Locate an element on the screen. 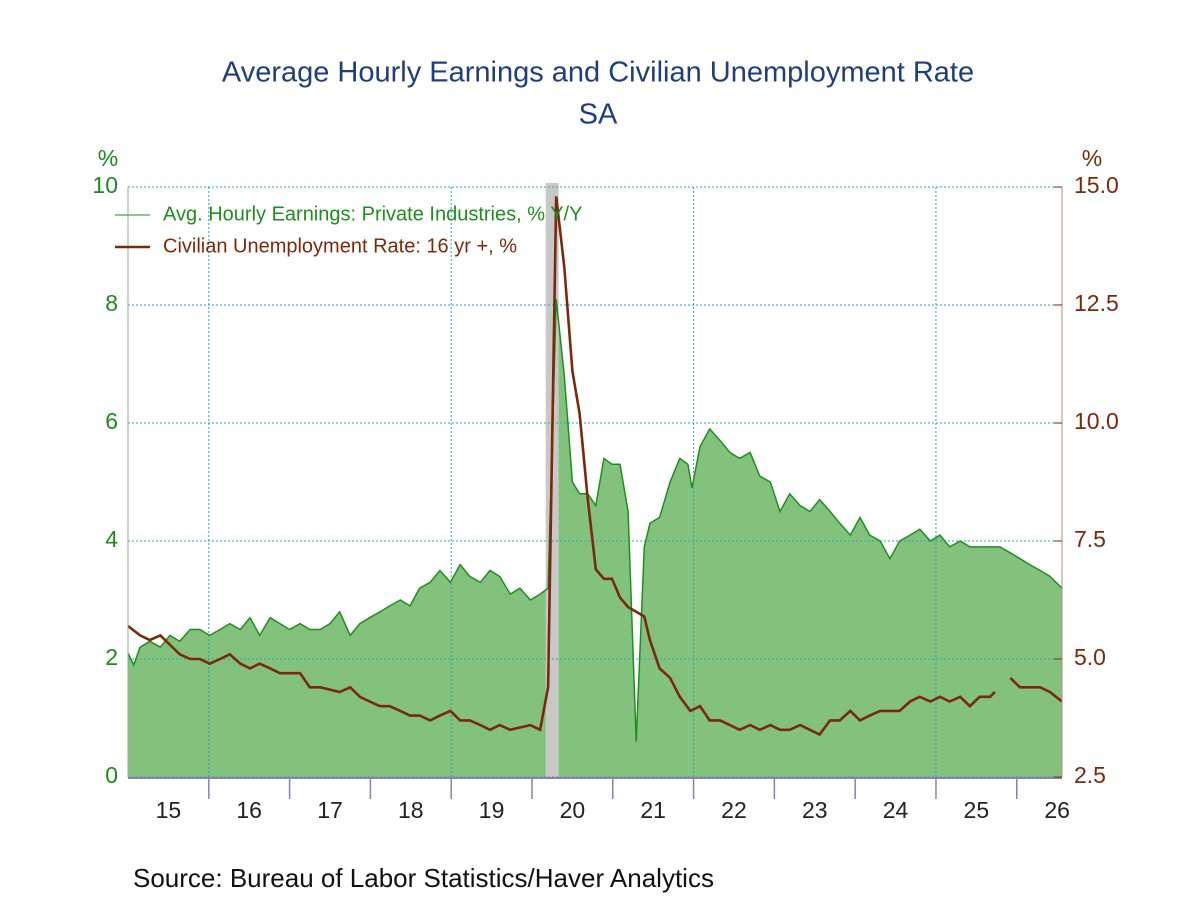 This screenshot has height=905, width=1200. y-tick-label: 6 is located at coordinates (111, 421).